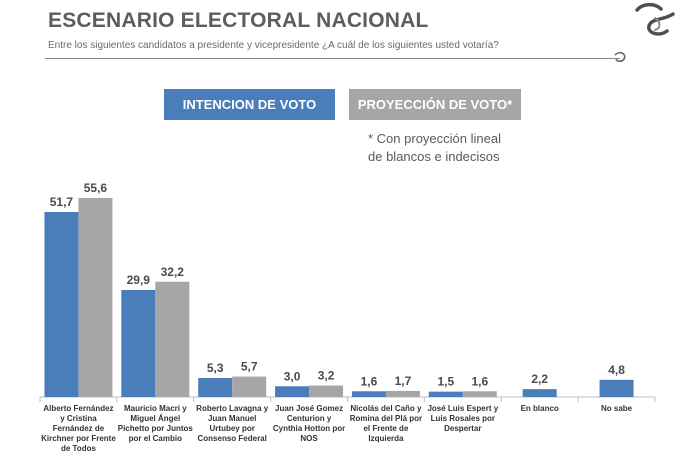  What do you see at coordinates (238, 20) in the screenshot?
I see `page-title: ESCENARIO ELECTORAL NACIONAL` at bounding box center [238, 20].